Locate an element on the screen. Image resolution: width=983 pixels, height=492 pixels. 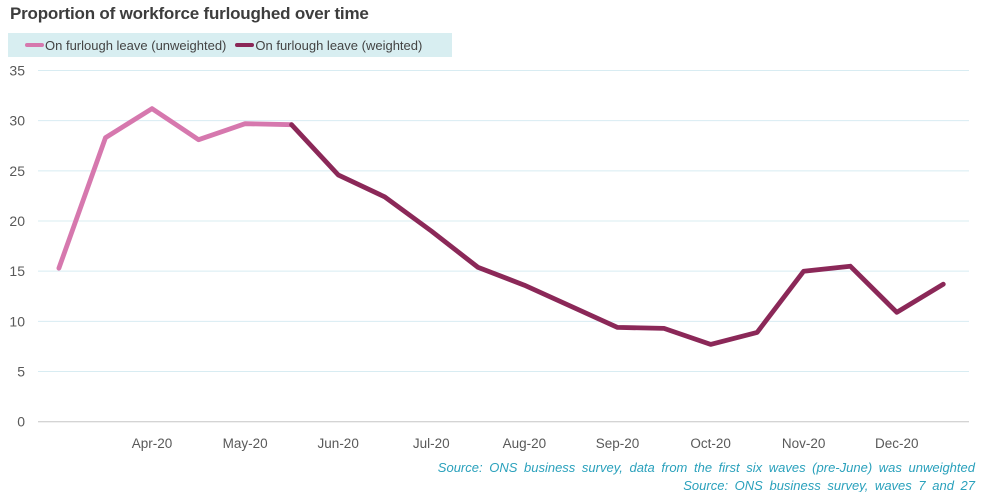
y-tick-label: 15 is located at coordinates (17, 271).